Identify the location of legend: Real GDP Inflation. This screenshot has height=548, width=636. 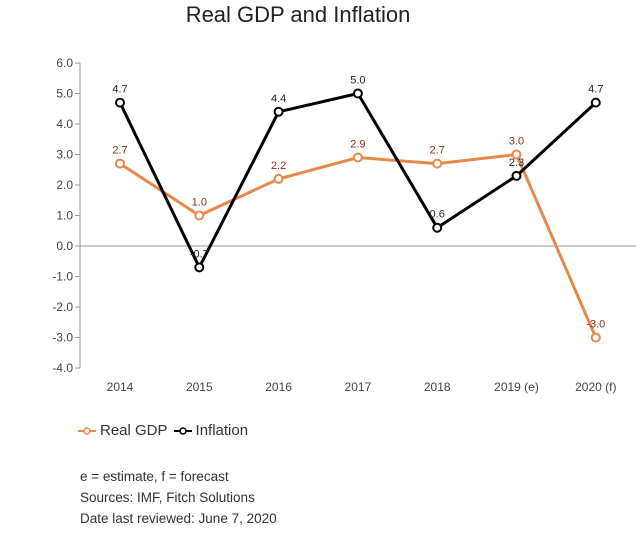
(166, 430).